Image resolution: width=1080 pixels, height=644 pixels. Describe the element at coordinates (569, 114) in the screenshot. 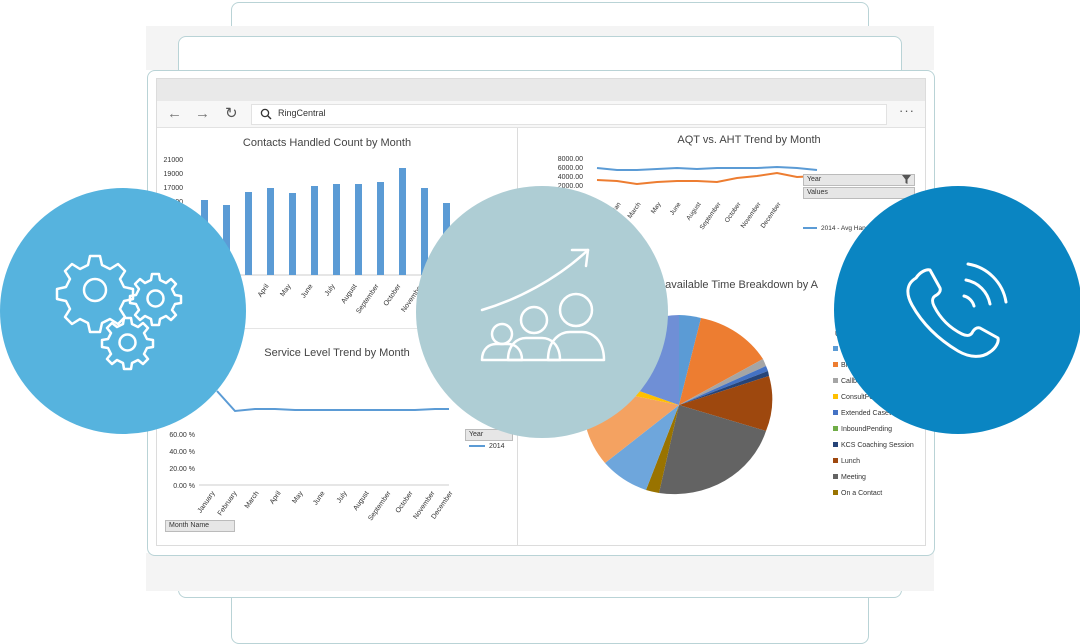

I see `address-bar: RingCentral` at that location.